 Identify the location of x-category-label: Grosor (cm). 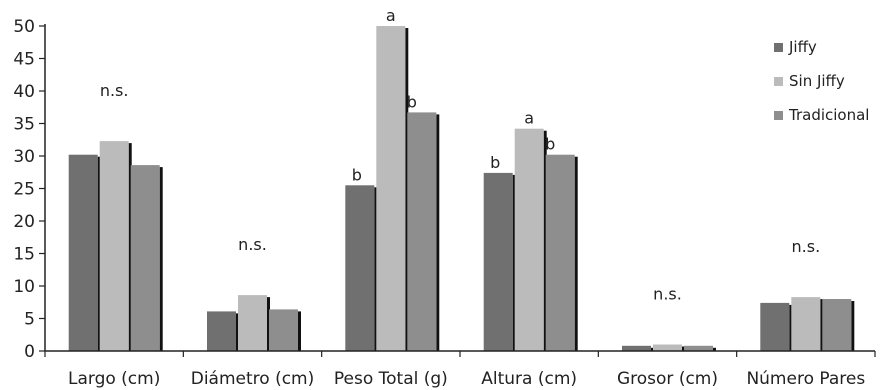
(667, 379).